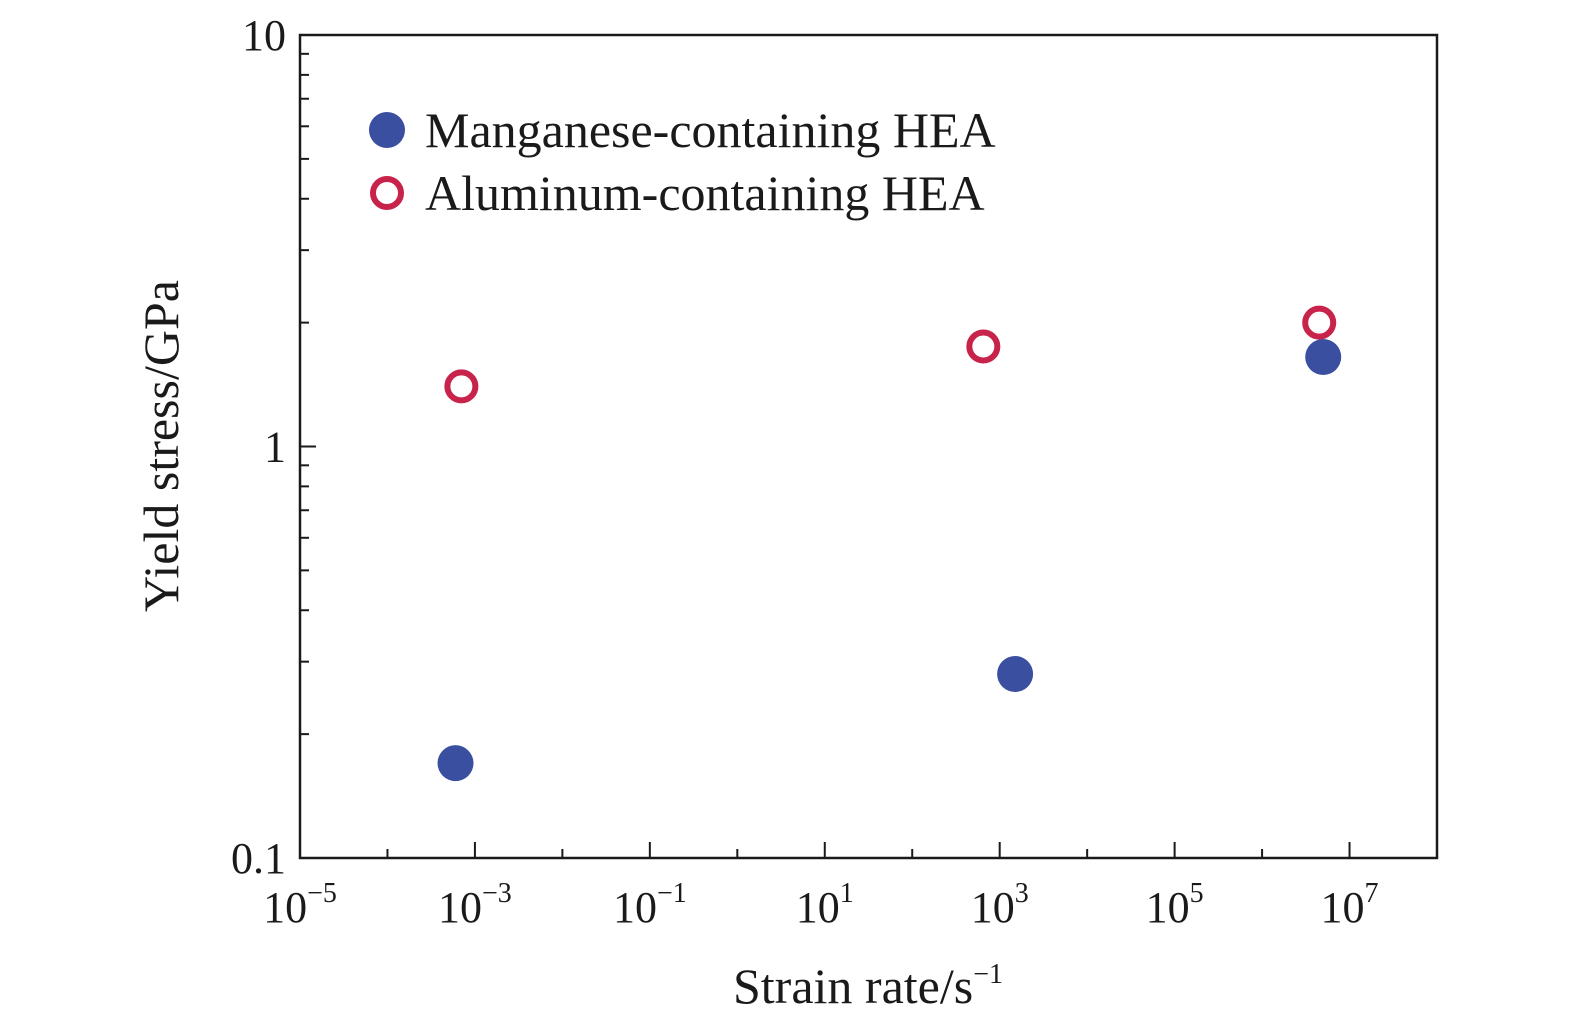 This screenshot has width=1575, height=1028. Describe the element at coordinates (264, 35) in the screenshot. I see `y-tick-label: 10` at that location.